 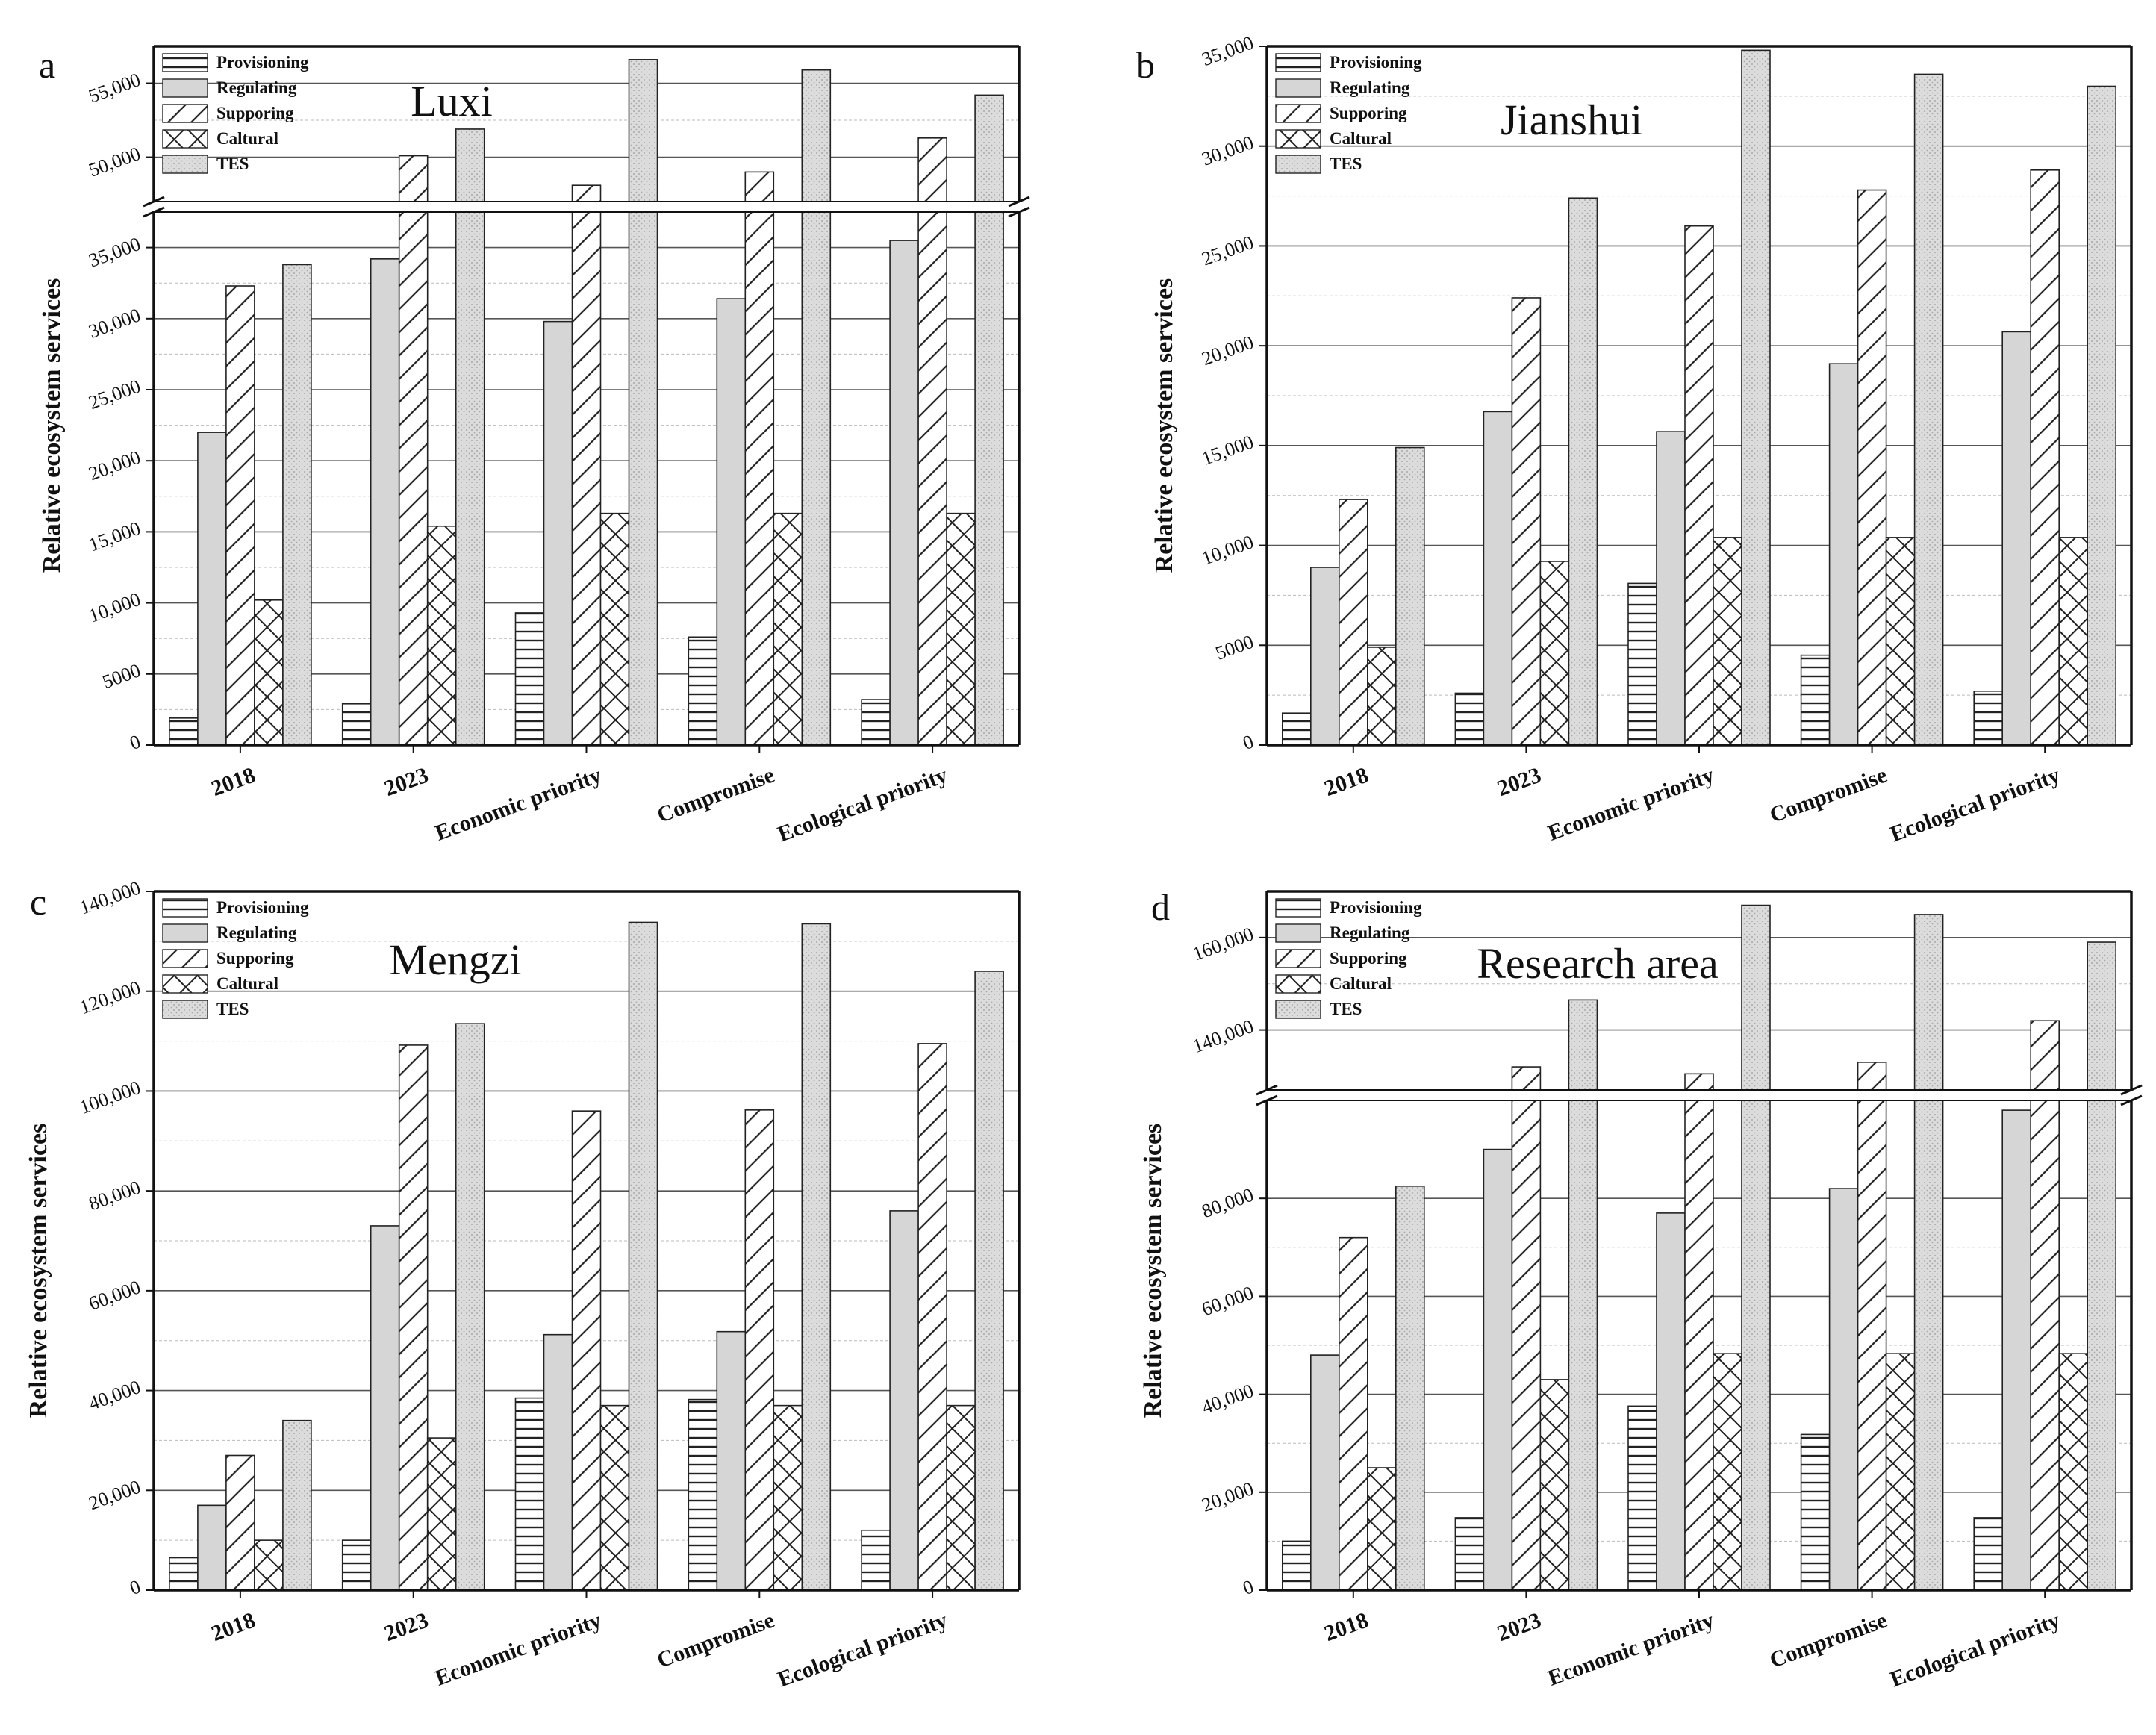 I want to click on bar-provisioning-2018, so click(x=184, y=1574).